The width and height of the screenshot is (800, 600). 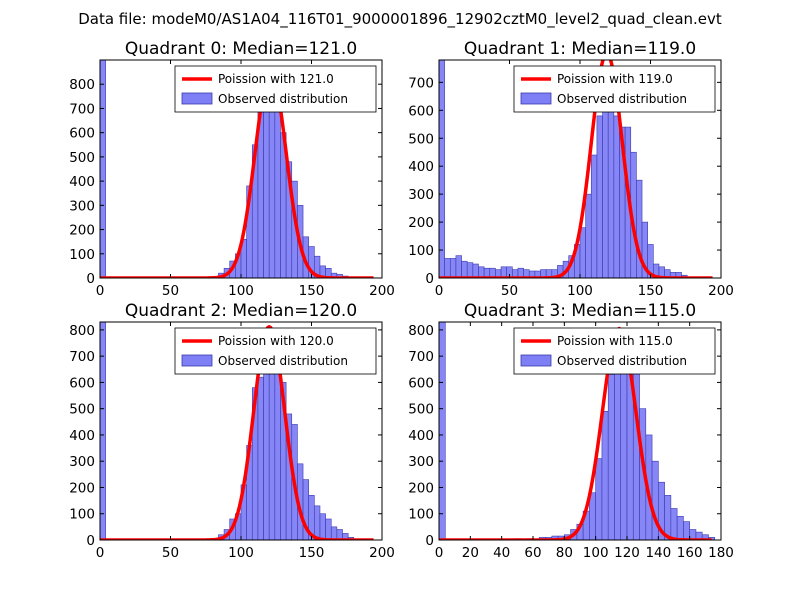 What do you see at coordinates (470, 553) in the screenshot?
I see `x-tick-label: 20` at bounding box center [470, 553].